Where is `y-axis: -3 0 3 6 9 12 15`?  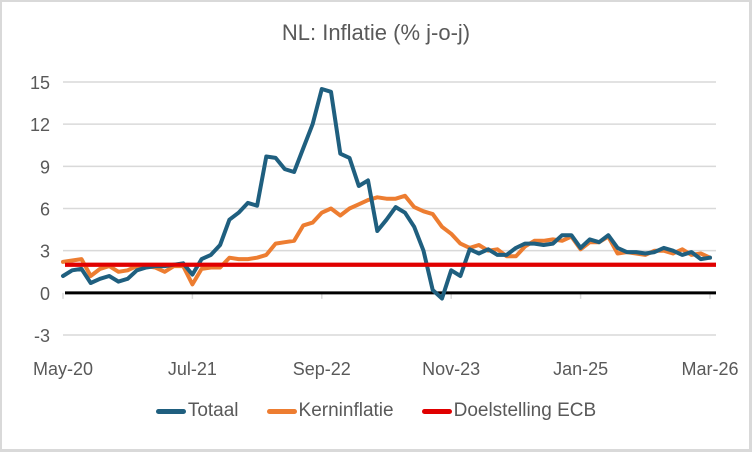 y-axis: -3 0 3 6 9 12 15 is located at coordinates (40, 209).